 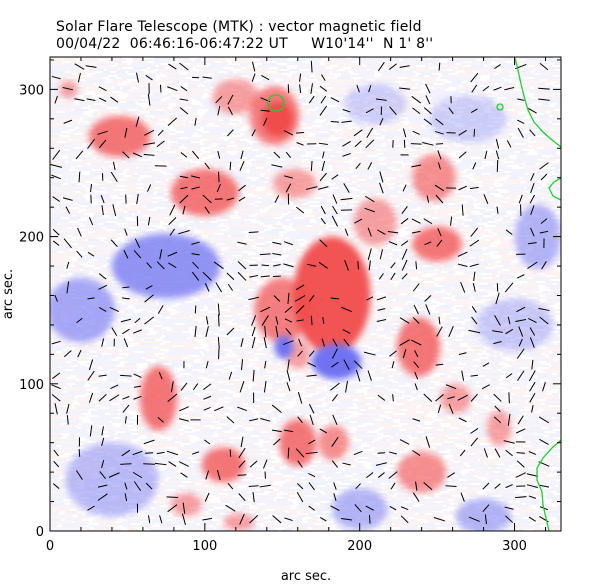 I want to click on y-tick-label: 300, so click(x=31, y=90).